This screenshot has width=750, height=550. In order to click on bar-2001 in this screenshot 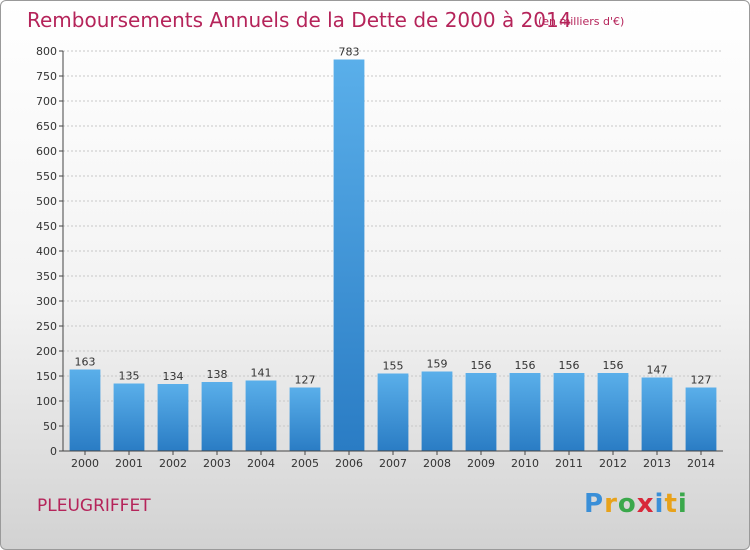, I will do `click(129, 417)`.